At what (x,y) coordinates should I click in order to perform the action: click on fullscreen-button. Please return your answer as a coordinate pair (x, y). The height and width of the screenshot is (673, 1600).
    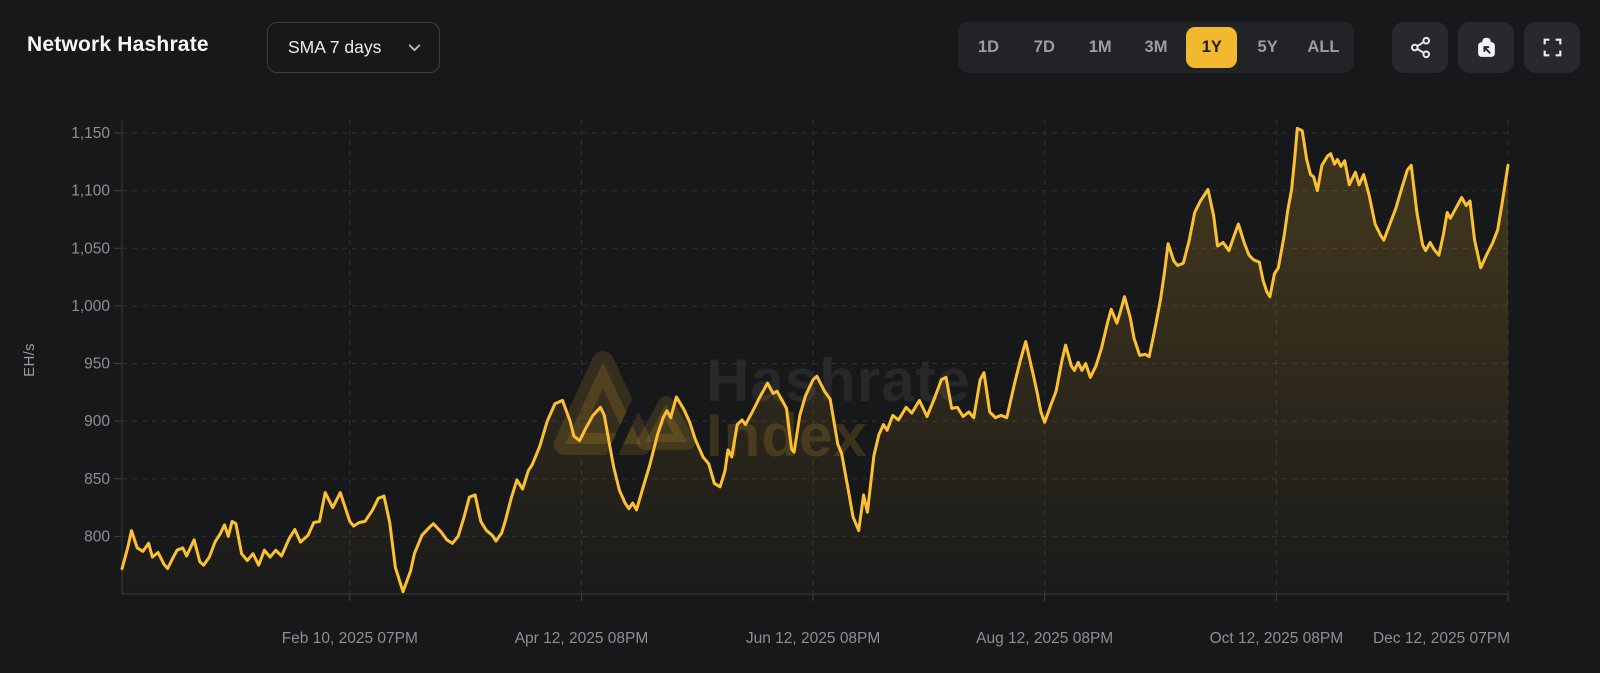
    Looking at the image, I should click on (1552, 47).